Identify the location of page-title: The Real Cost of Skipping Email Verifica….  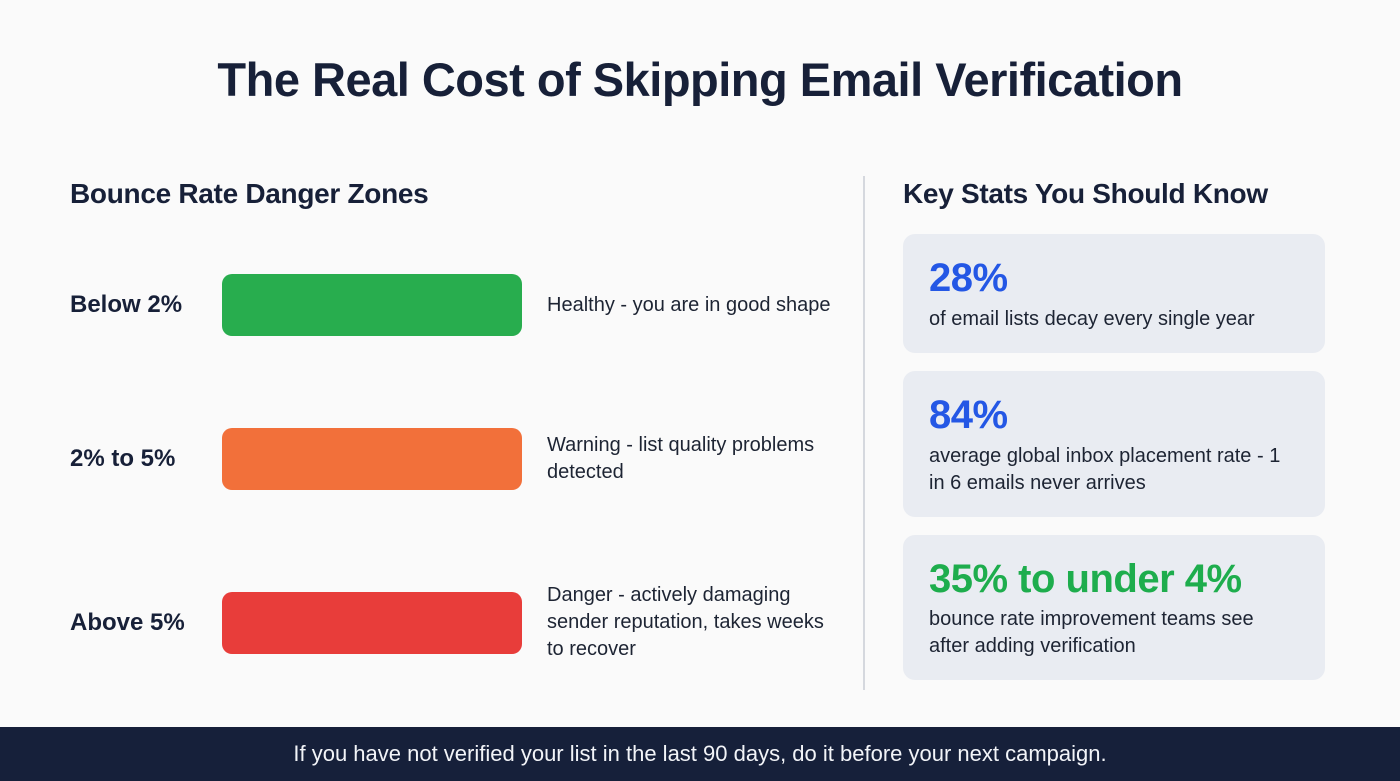
(700, 79).